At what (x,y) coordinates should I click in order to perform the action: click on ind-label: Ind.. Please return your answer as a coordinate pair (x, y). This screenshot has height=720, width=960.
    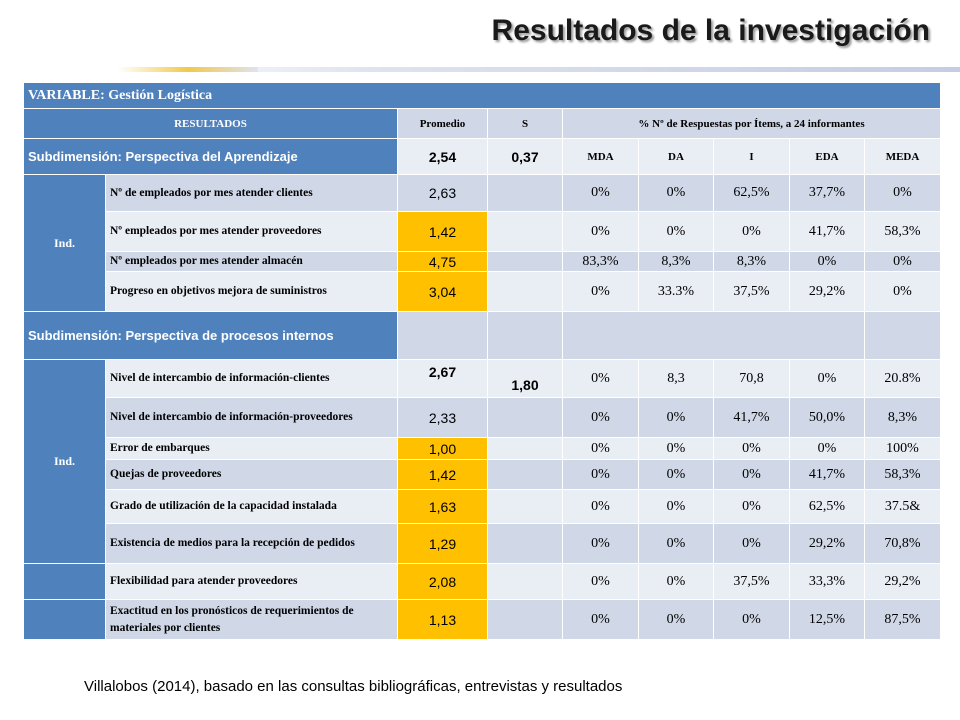
    Looking at the image, I should click on (64, 243).